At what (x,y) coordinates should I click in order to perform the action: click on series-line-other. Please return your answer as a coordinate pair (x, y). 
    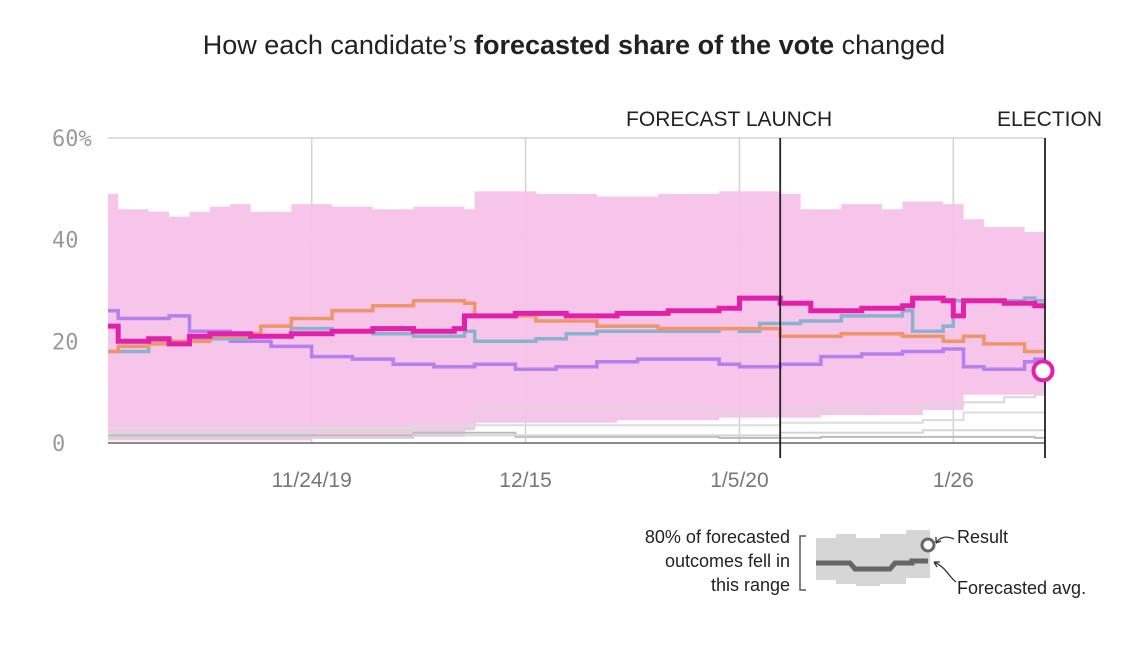
    Looking at the image, I should click on (576, 435).